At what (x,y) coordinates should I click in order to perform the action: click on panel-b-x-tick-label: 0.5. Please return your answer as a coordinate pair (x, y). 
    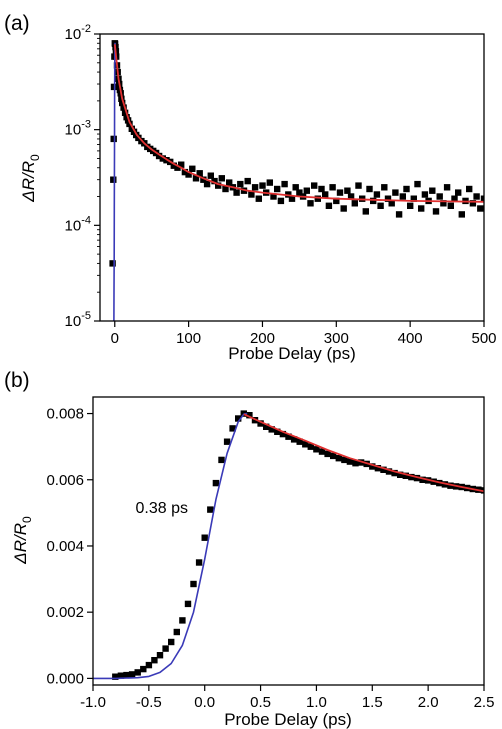
    Looking at the image, I should click on (260, 702).